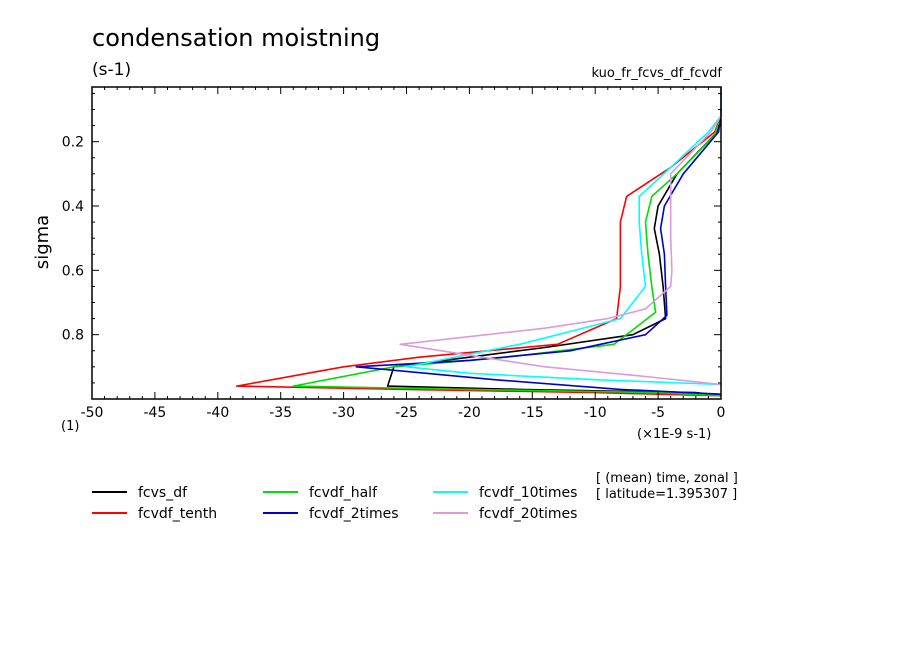 Image resolution: width=904 pixels, height=654 pixels. What do you see at coordinates (674, 434) in the screenshot?
I see `x-axis-units: (×1E-9 s-1)` at bounding box center [674, 434].